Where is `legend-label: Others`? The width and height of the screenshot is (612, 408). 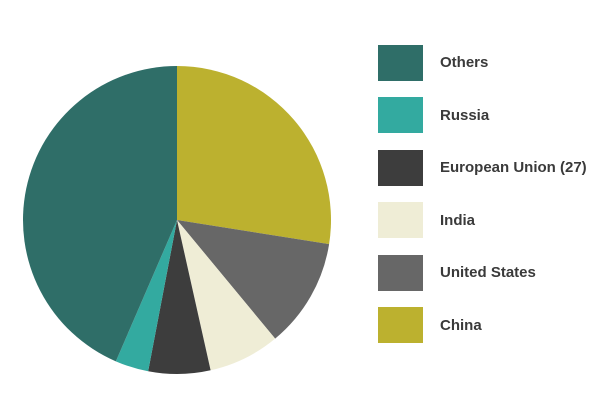
legend-label: Others is located at coordinates (464, 62).